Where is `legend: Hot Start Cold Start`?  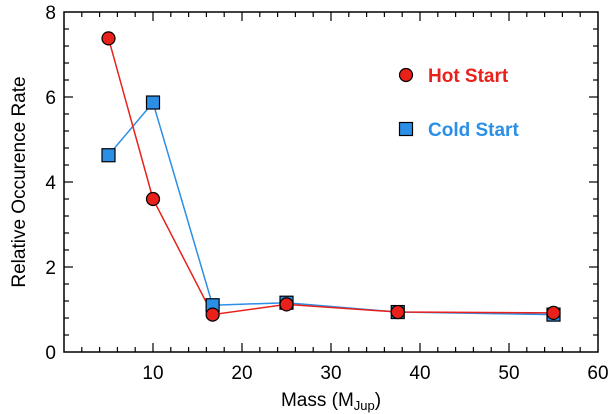
legend: Hot Start Cold Start is located at coordinates (458, 103).